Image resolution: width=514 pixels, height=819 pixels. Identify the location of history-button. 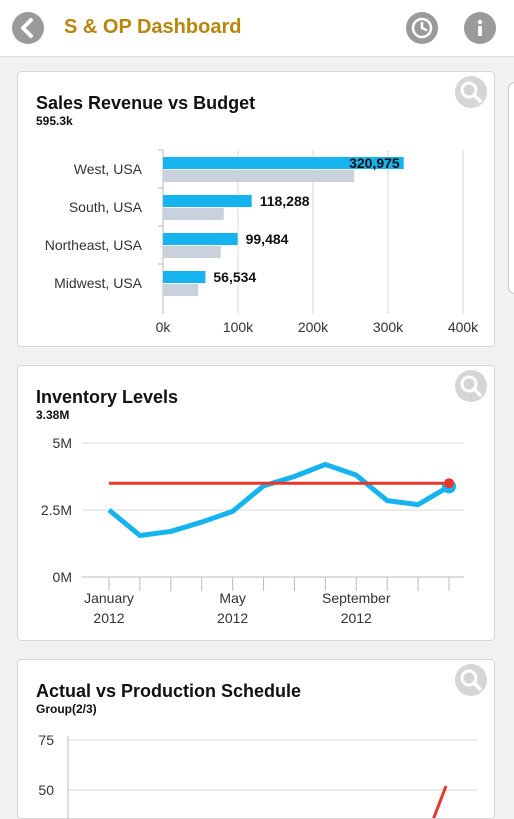
(422, 28).